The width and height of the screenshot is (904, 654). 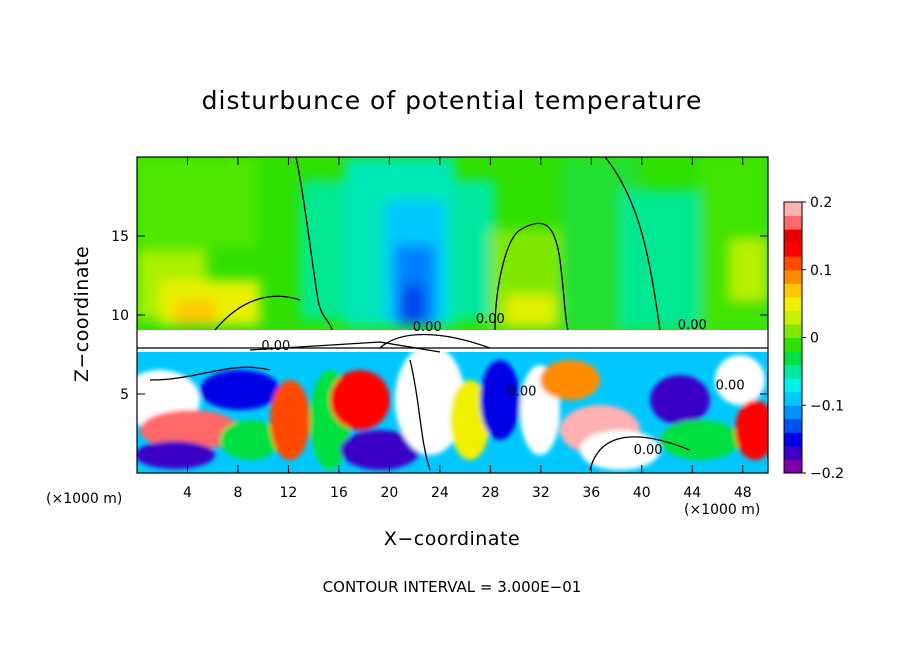 What do you see at coordinates (237, 493) in the screenshot?
I see `x-tick-label: 8` at bounding box center [237, 493].